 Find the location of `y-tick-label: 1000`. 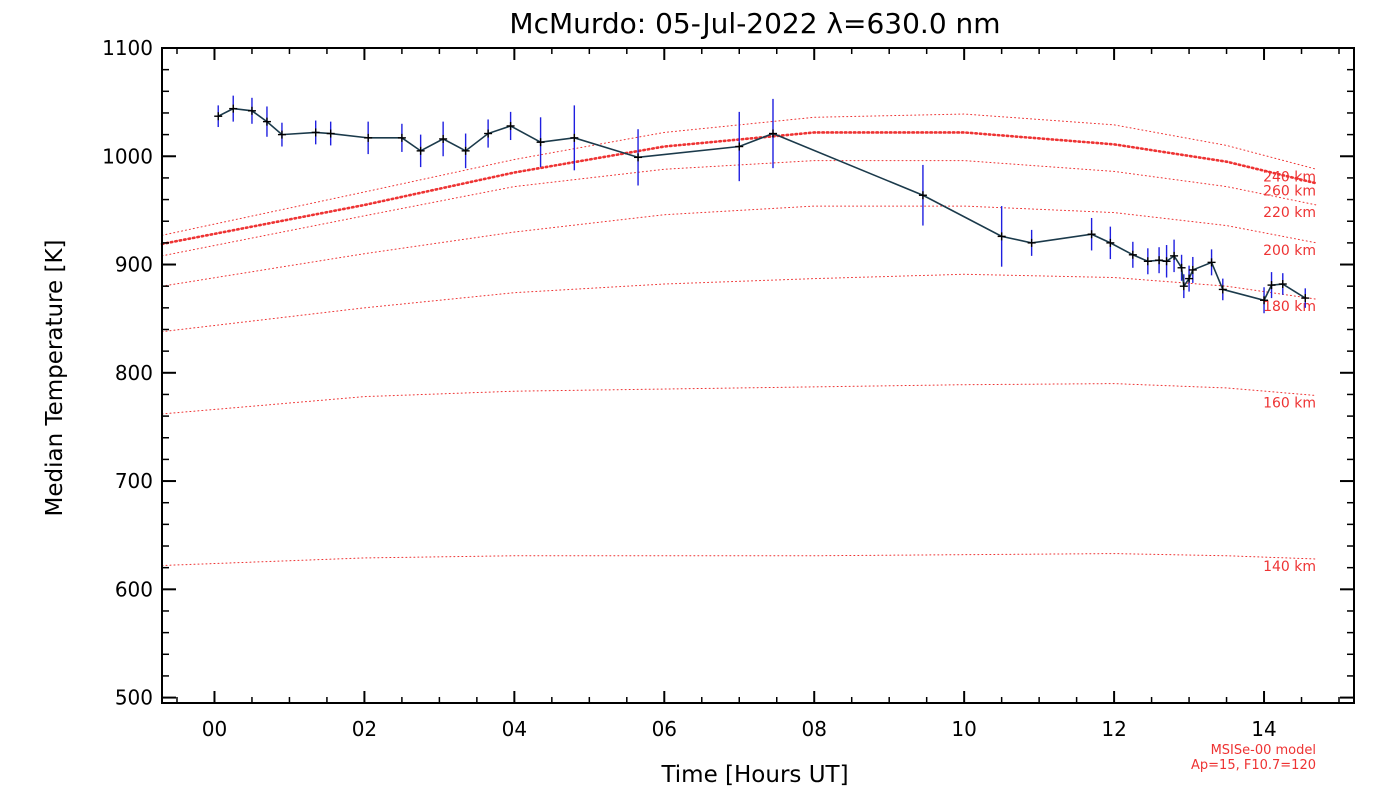

y-tick-label: 1000 is located at coordinates (127, 156).